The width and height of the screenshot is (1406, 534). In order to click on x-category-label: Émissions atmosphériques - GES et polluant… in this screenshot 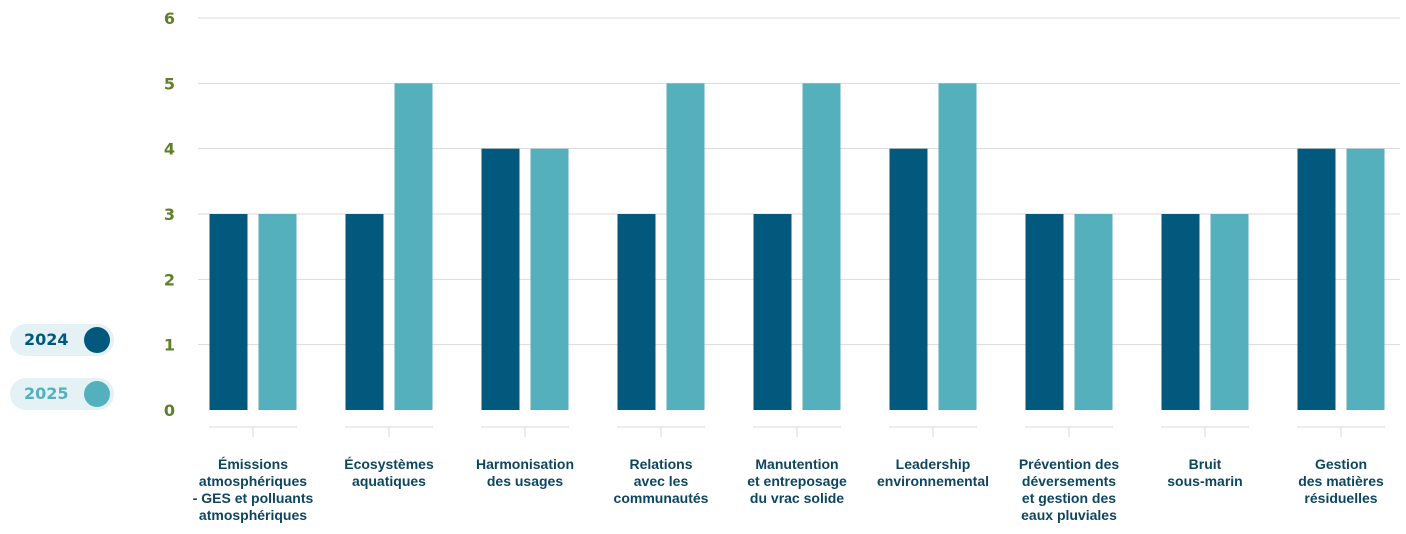, I will do `click(253, 489)`.